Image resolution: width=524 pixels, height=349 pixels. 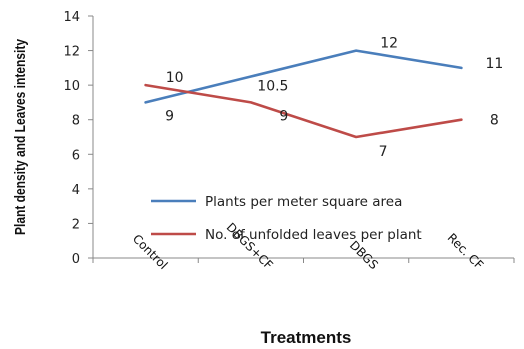 I want to click on y-tick-label: 2, so click(x=76, y=224).